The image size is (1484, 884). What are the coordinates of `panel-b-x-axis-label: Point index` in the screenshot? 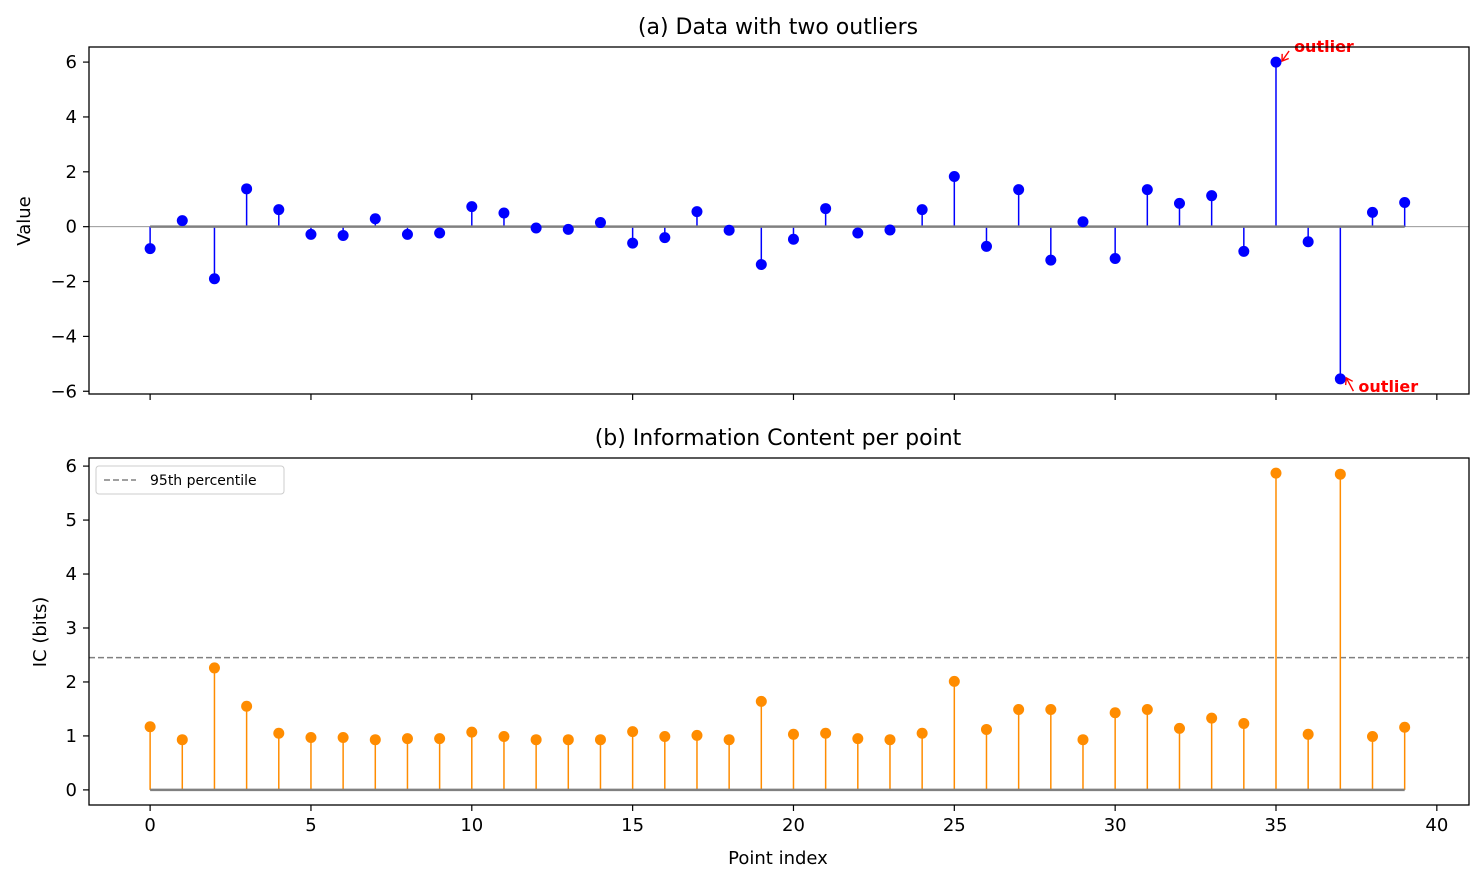 It's located at (778, 858).